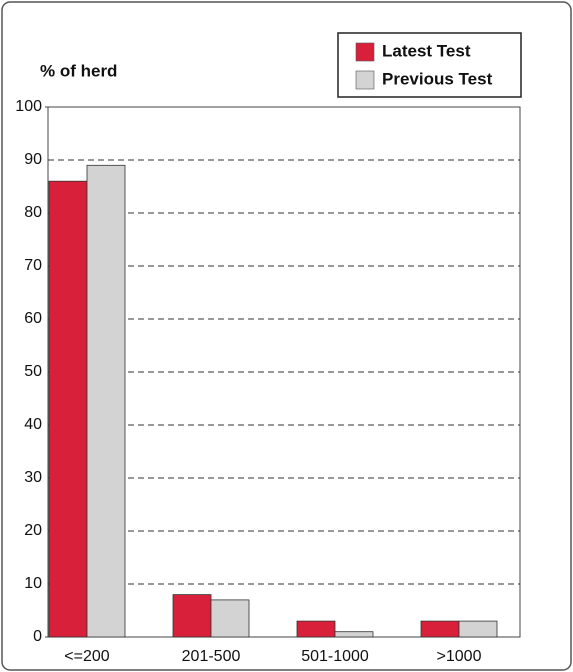 This screenshot has width=573, height=672. Describe the element at coordinates (33, 265) in the screenshot. I see `y-tick-label: 70` at that location.